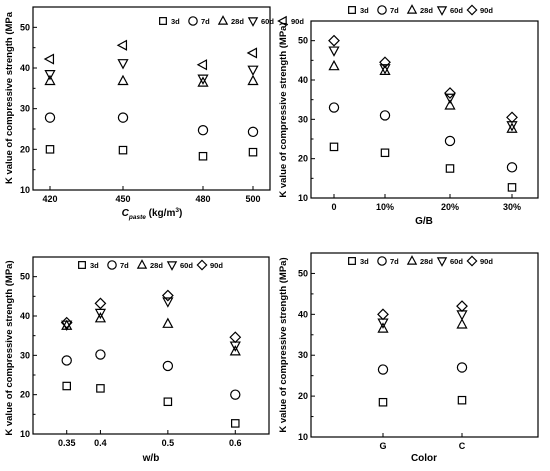 Image resolution: width=550 pixels, height=471 pixels. What do you see at coordinates (235, 443) in the screenshot?
I see `x-tick-label: 0.6` at bounding box center [235, 443].